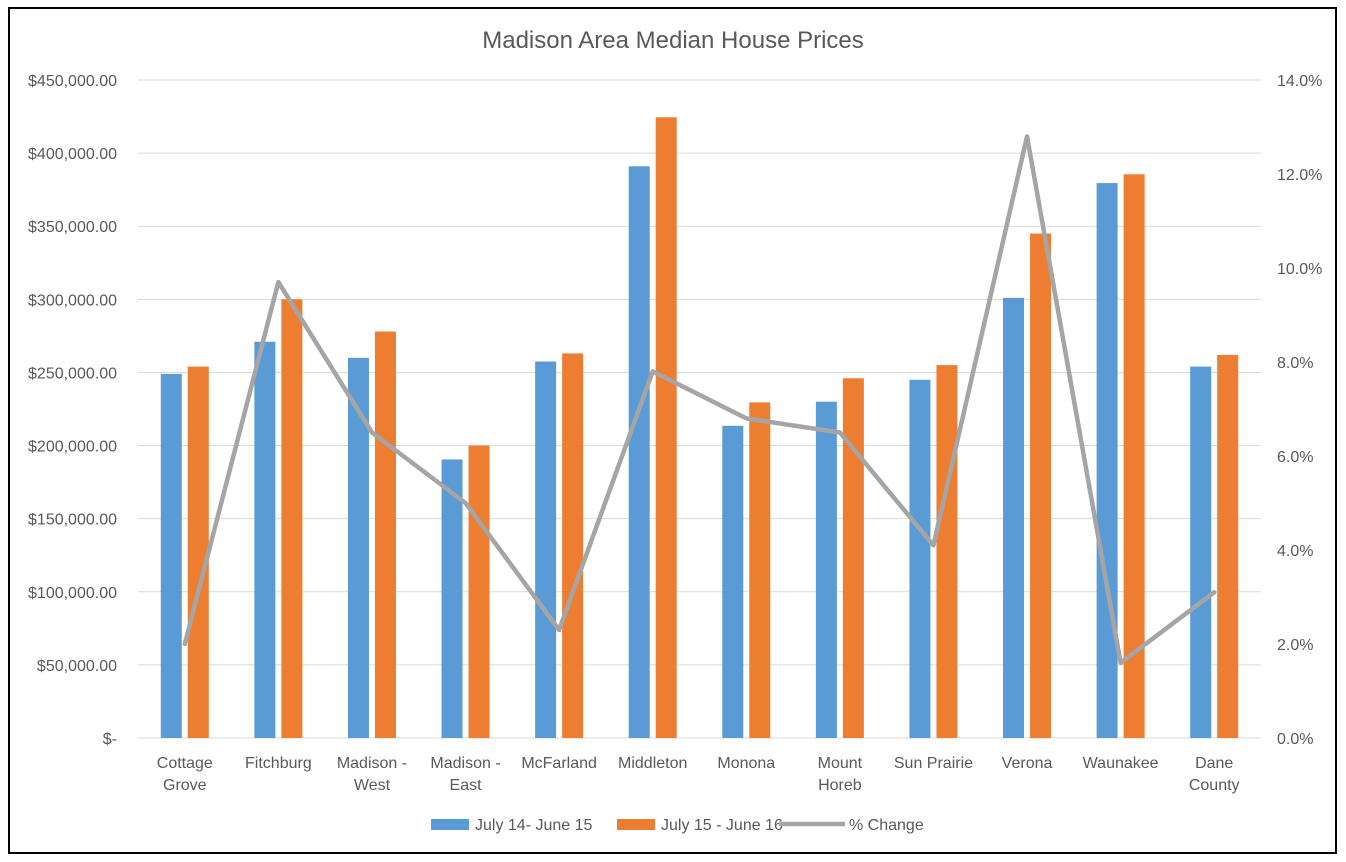 The width and height of the screenshot is (1346, 862). I want to click on x-tick-label: Verona, so click(1027, 763).